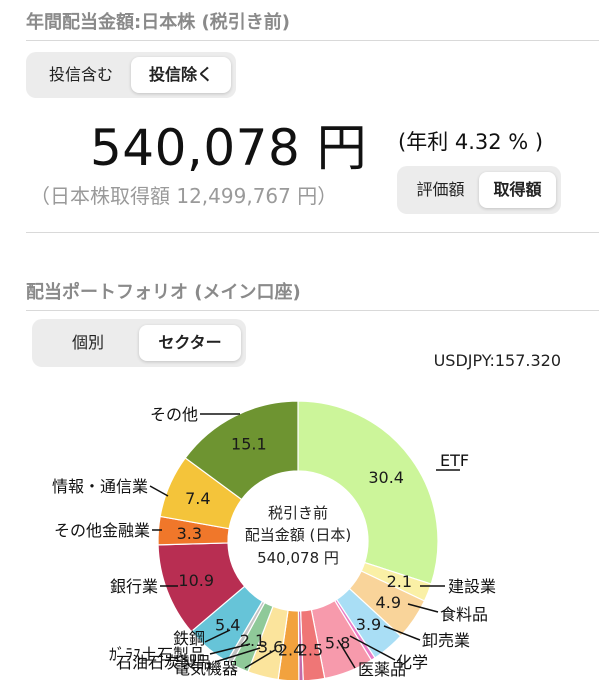  What do you see at coordinates (386, 477) in the screenshot?
I see `slice-value-label: 30.4` at bounding box center [386, 477].